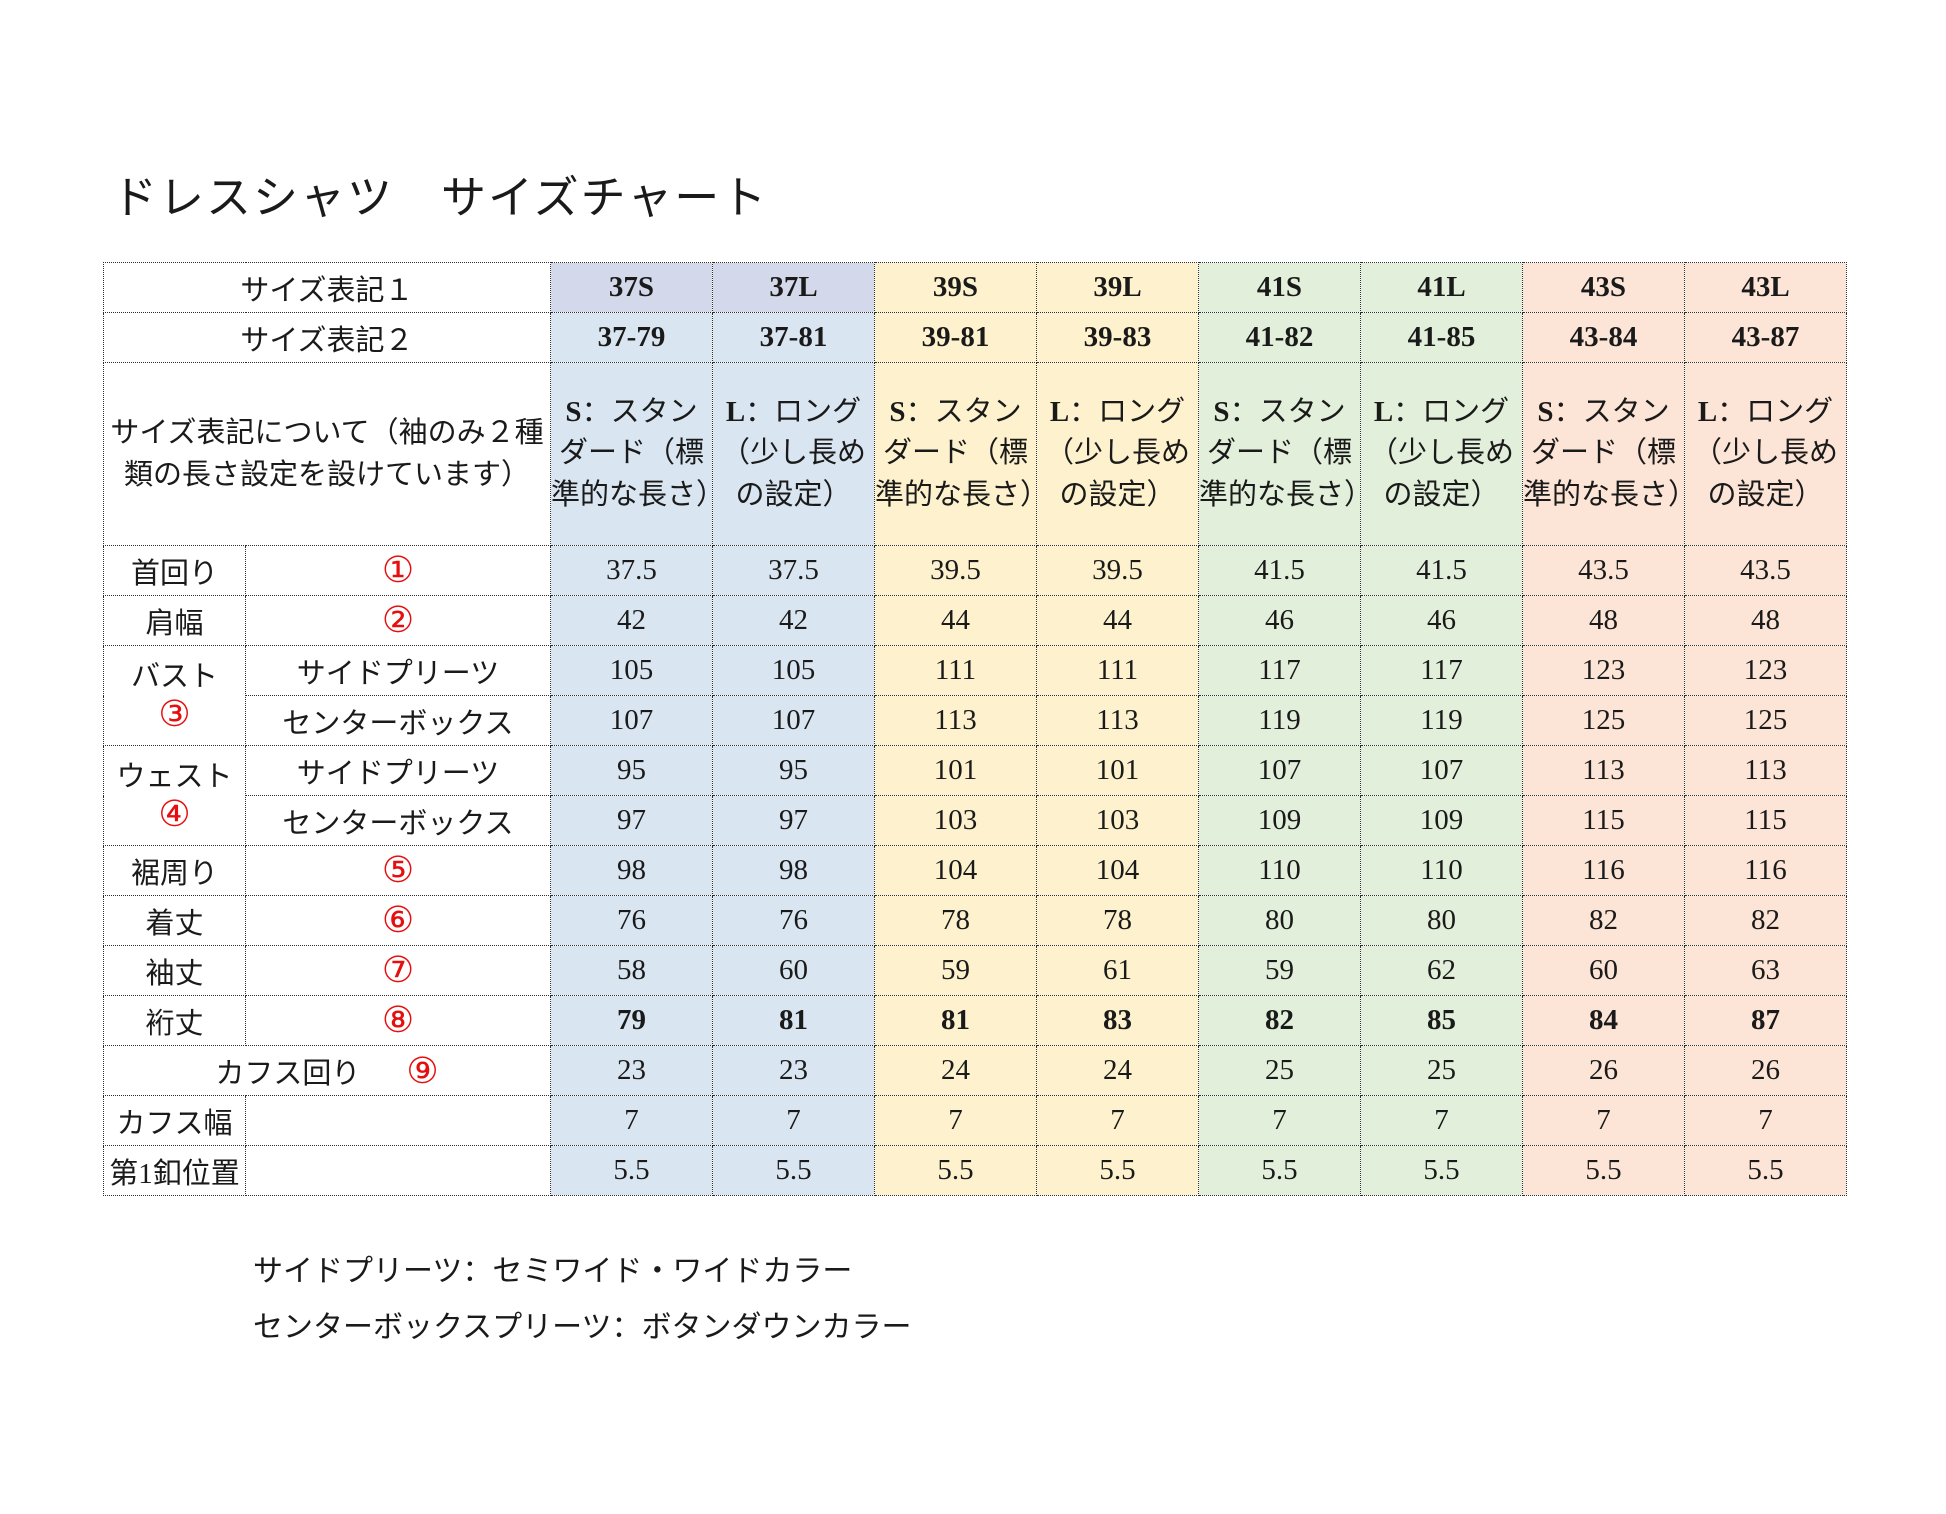 Image resolution: width=1946 pixels, height=1514 pixels. I want to click on value-cell: 85, so click(1441, 1020).